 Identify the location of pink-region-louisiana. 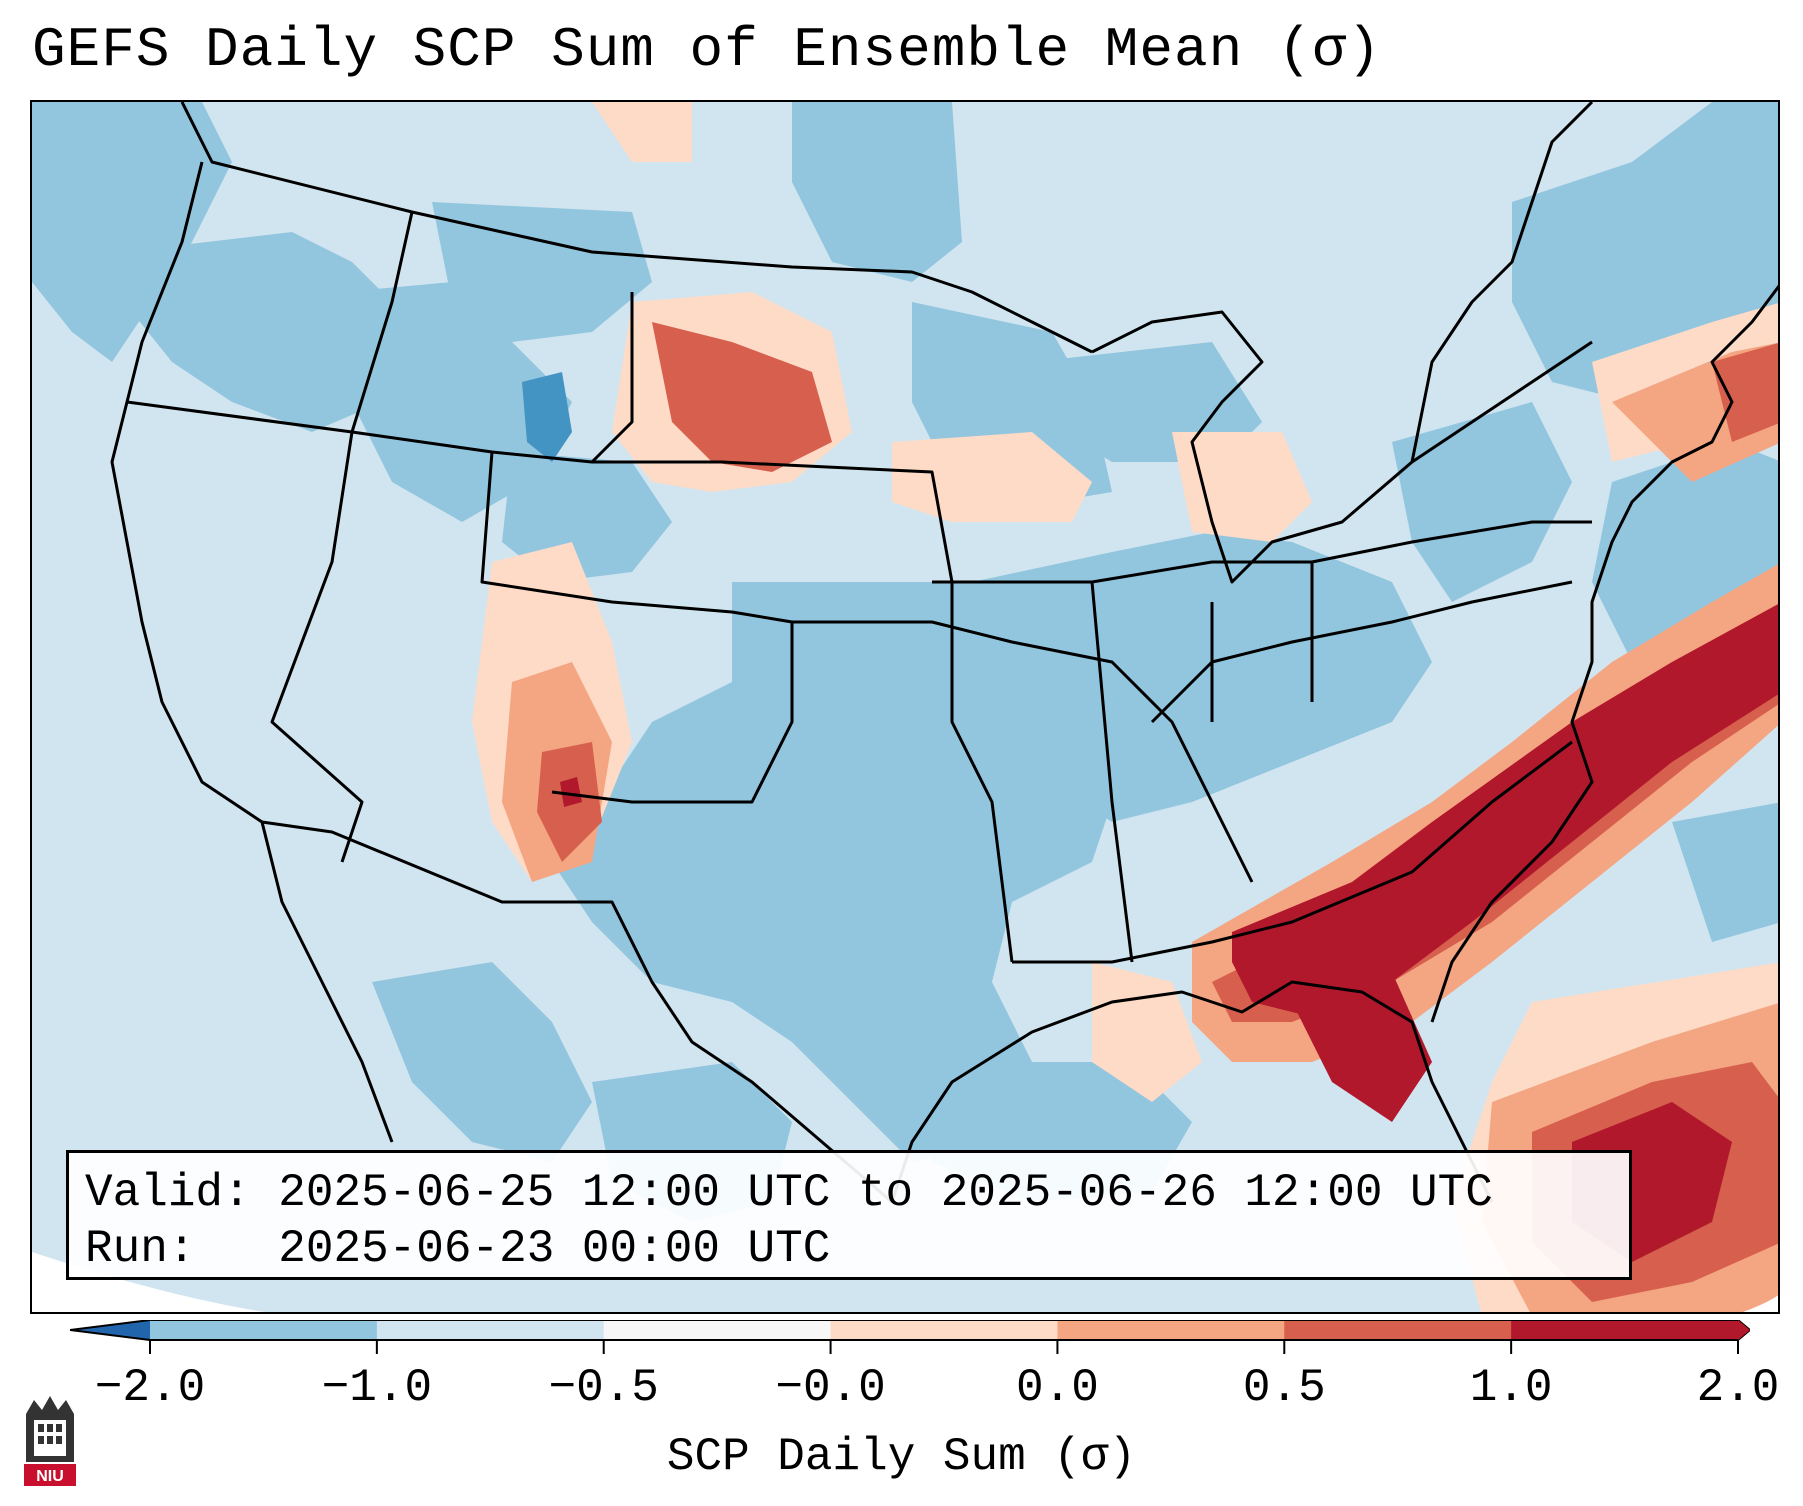
(1147, 1032).